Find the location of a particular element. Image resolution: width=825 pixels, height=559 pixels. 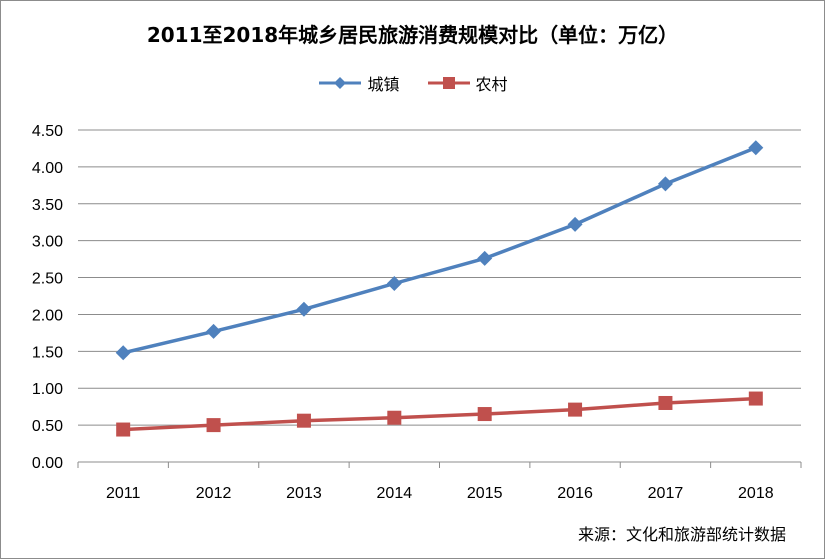

y-tick-label: 3.00 is located at coordinates (47, 242).